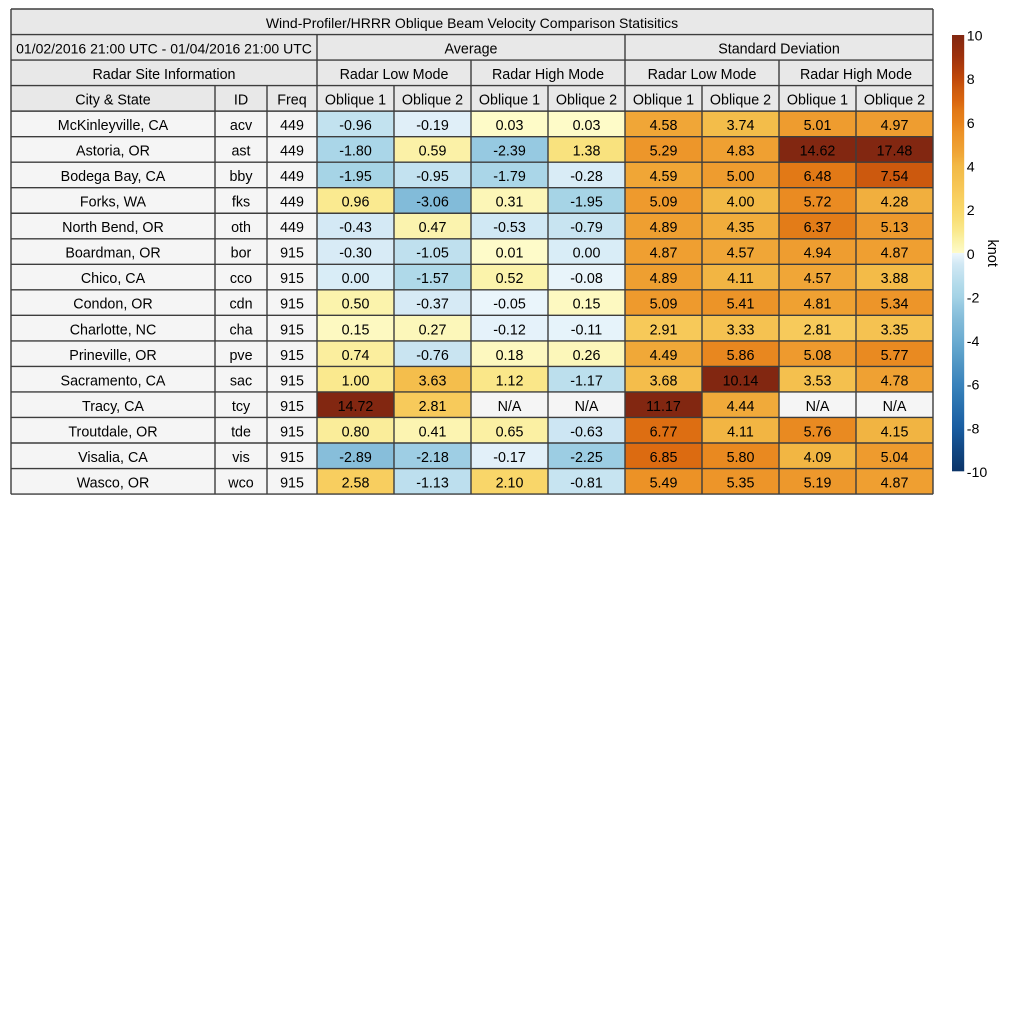 The width and height of the screenshot is (1024, 1029). I want to click on svg-text: 5.01, so click(818, 126).